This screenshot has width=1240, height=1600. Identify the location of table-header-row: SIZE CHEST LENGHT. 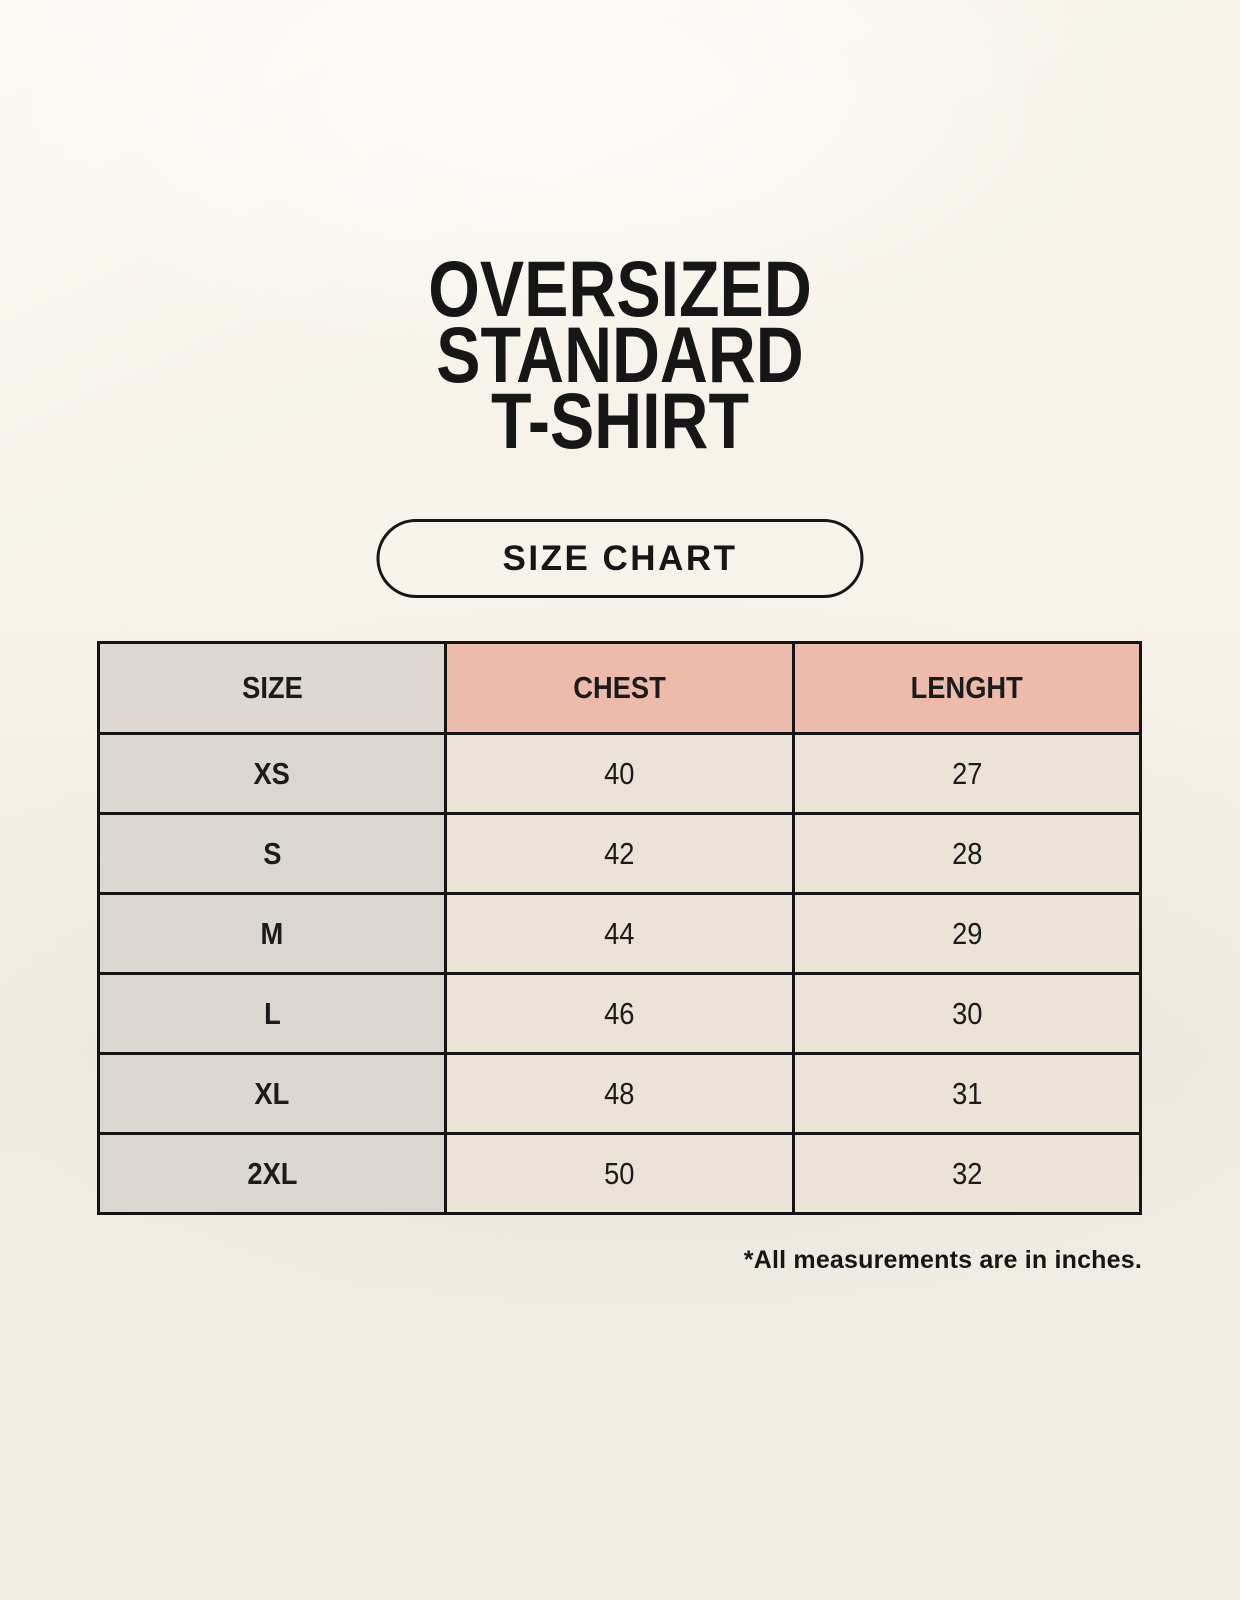
(619, 688).